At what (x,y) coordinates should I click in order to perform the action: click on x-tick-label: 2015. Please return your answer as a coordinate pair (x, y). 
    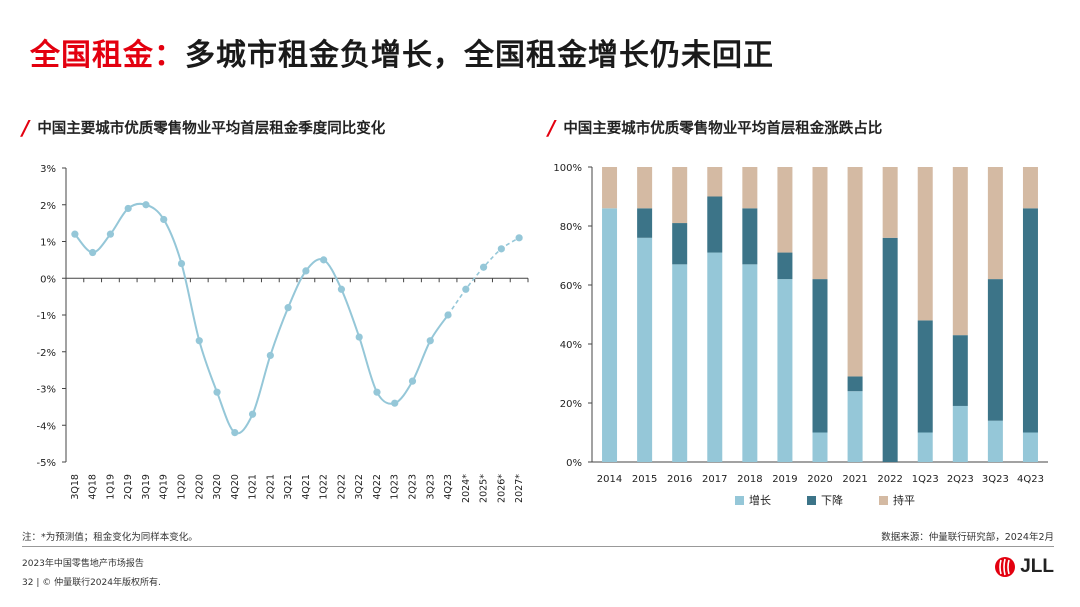
    Looking at the image, I should click on (644, 479).